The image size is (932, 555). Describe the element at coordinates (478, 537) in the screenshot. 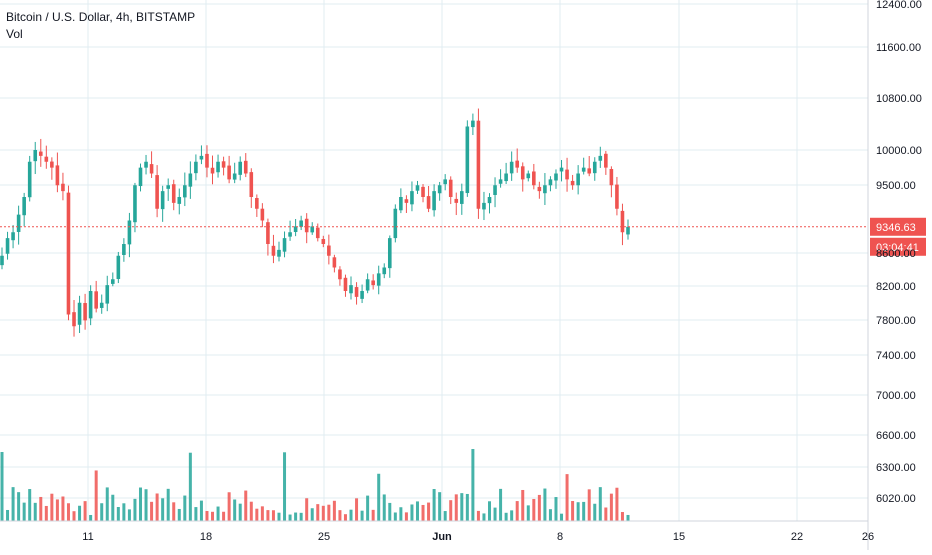

I see `time-axis: 11 18 25 Jun 8 15 22 26` at that location.